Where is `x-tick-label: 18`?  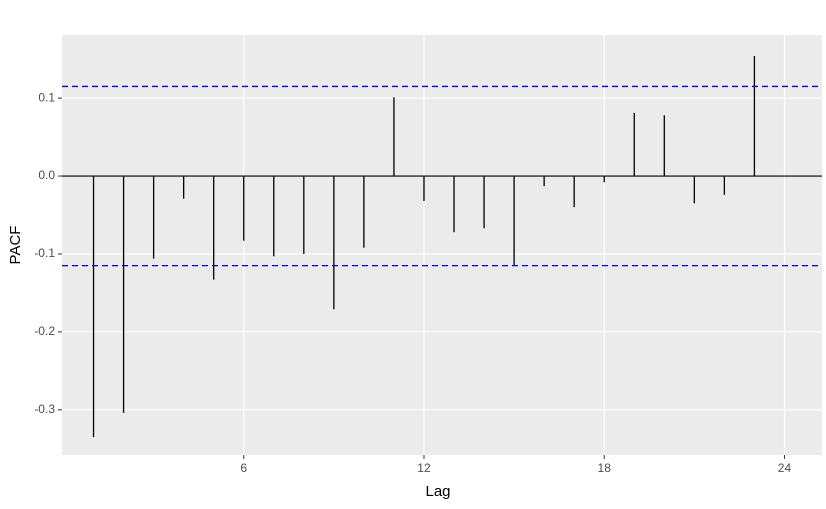
x-tick-label: 18 is located at coordinates (605, 468).